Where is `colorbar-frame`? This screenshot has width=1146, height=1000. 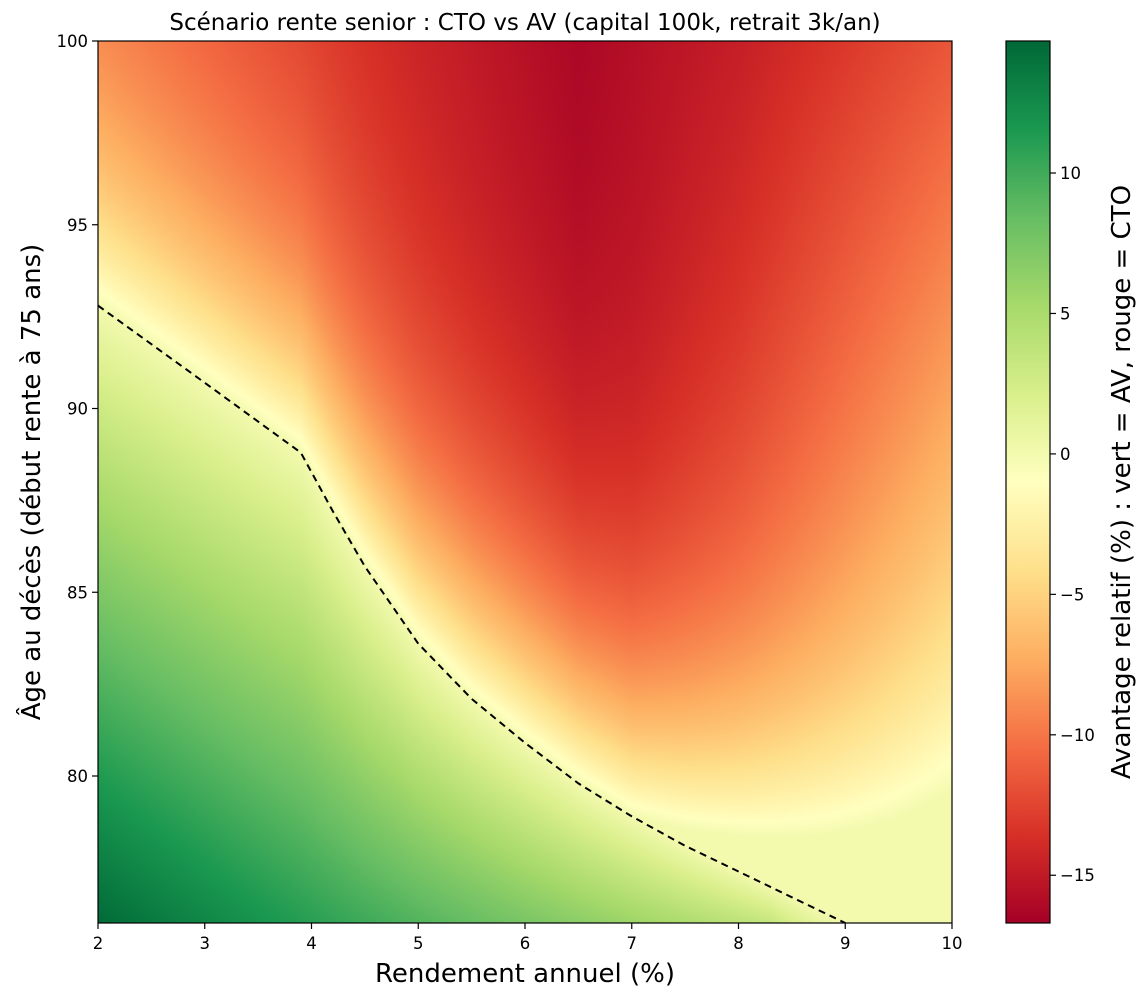 colorbar-frame is located at coordinates (1028, 482).